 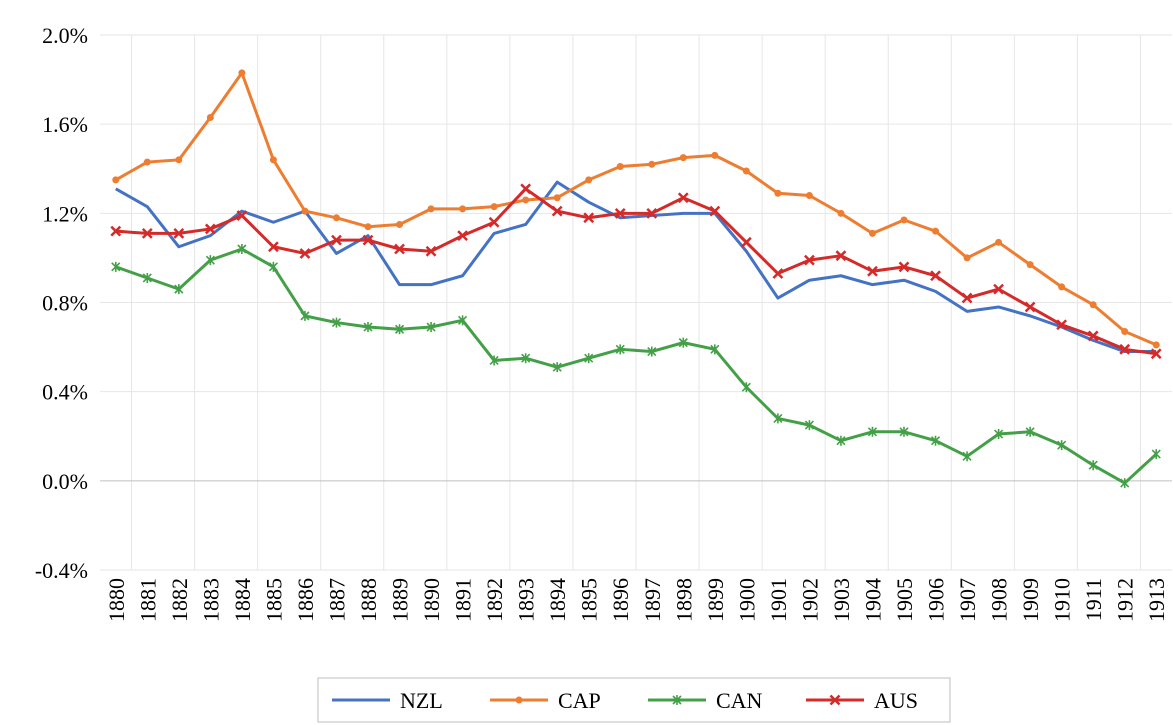 What do you see at coordinates (652, 600) in the screenshot?
I see `x-tick-label: 1897` at bounding box center [652, 600].